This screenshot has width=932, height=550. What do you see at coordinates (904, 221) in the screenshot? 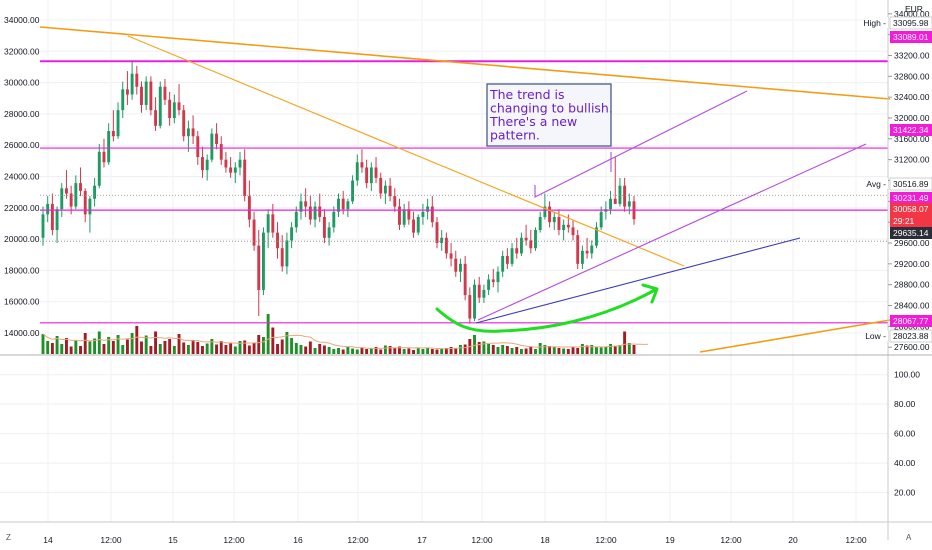
I see `price-label-value: 29:21` at bounding box center [904, 221].